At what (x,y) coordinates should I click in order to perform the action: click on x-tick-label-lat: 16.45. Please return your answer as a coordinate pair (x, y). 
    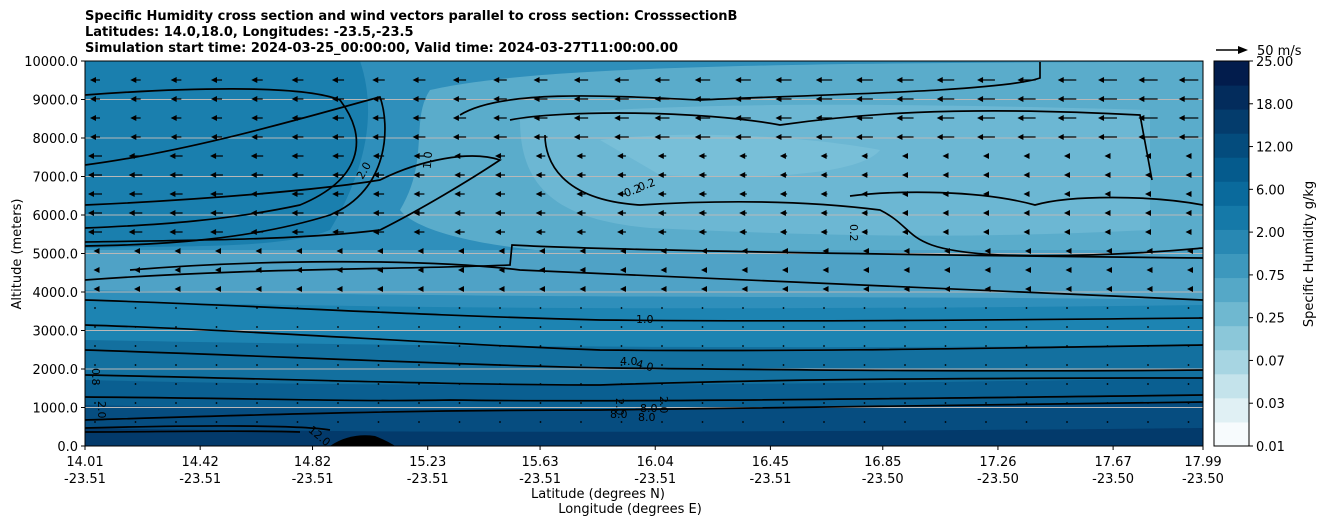
    Looking at the image, I should click on (770, 462).